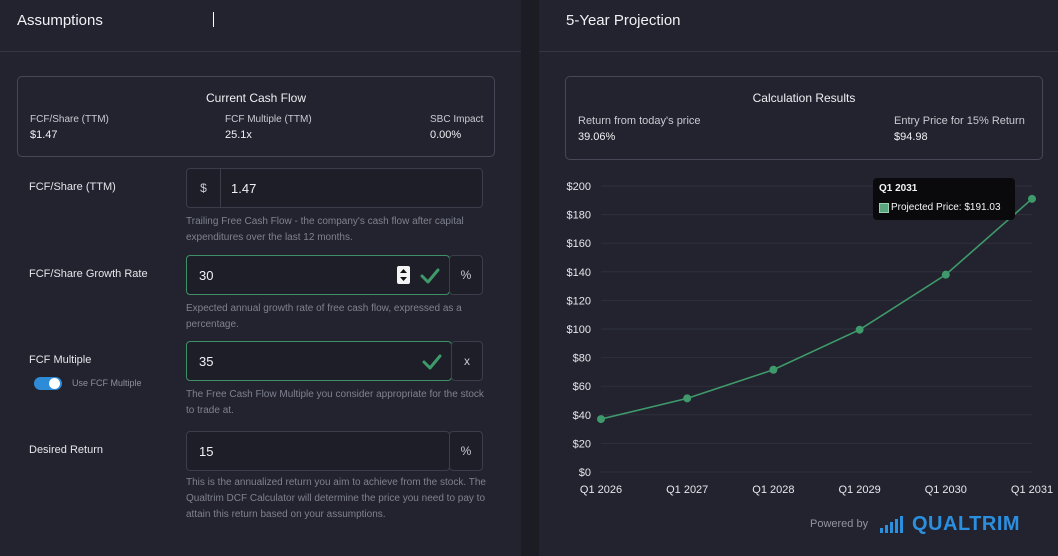 The height and width of the screenshot is (556, 1058). What do you see at coordinates (773, 490) in the screenshot?
I see `x-tick-label: Q1 2028` at bounding box center [773, 490].